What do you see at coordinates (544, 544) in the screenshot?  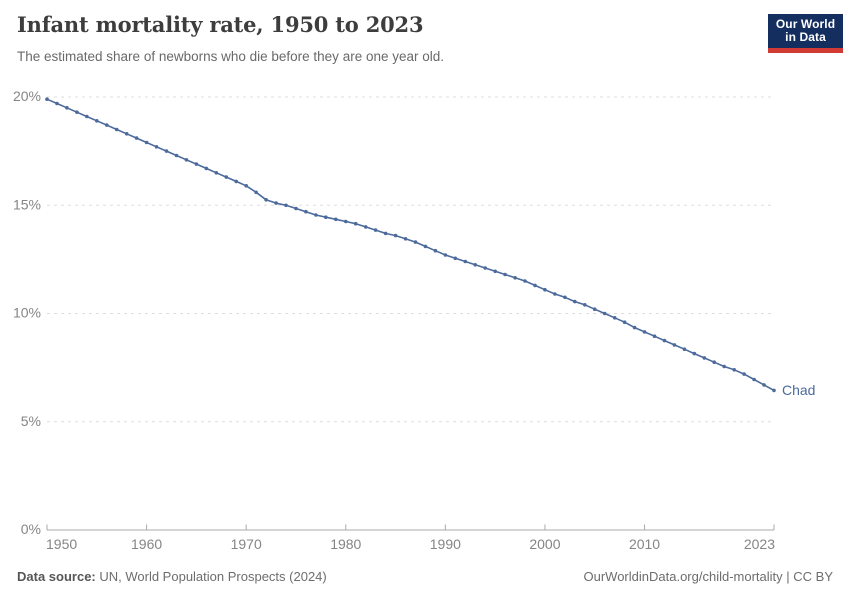 I see `x-tick-label: 2000` at bounding box center [544, 544].